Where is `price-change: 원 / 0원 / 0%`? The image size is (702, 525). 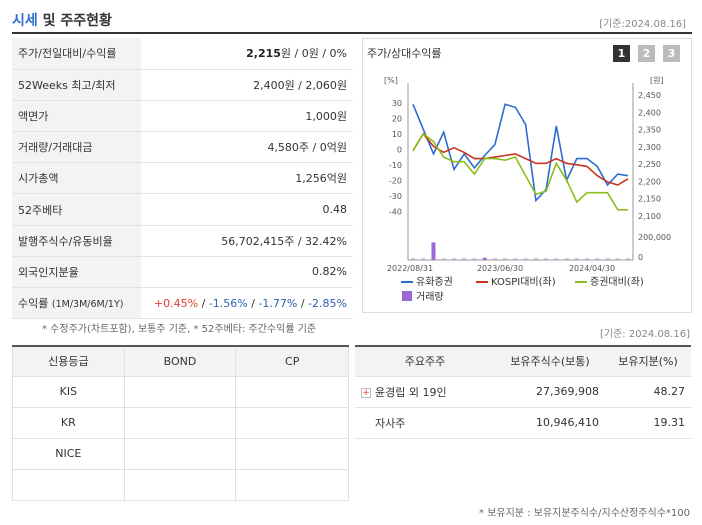
price-change: 원 / 0원 / 0% is located at coordinates (313, 54).